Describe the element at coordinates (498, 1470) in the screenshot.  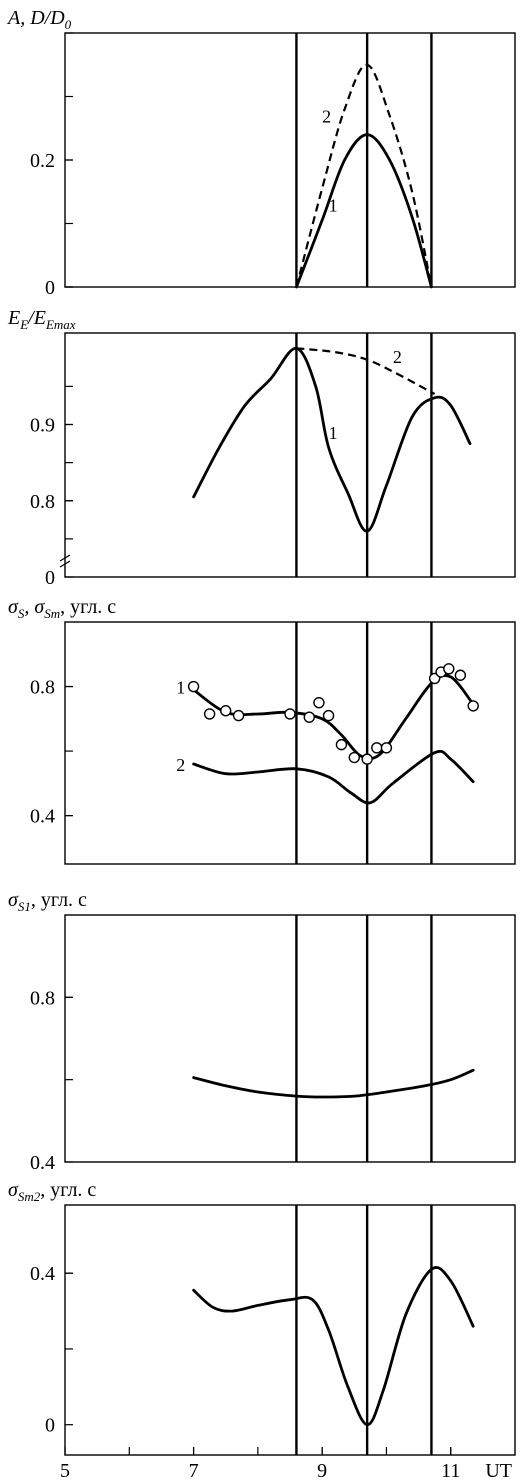
I see `x-axis-label: UT` at that location.